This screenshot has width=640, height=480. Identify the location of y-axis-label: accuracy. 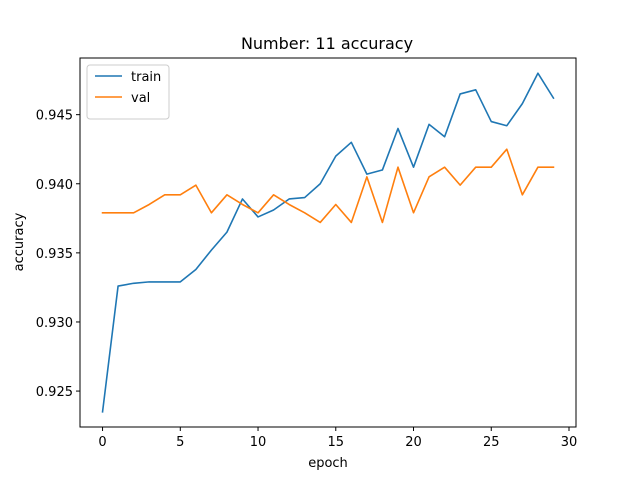
(19, 241).